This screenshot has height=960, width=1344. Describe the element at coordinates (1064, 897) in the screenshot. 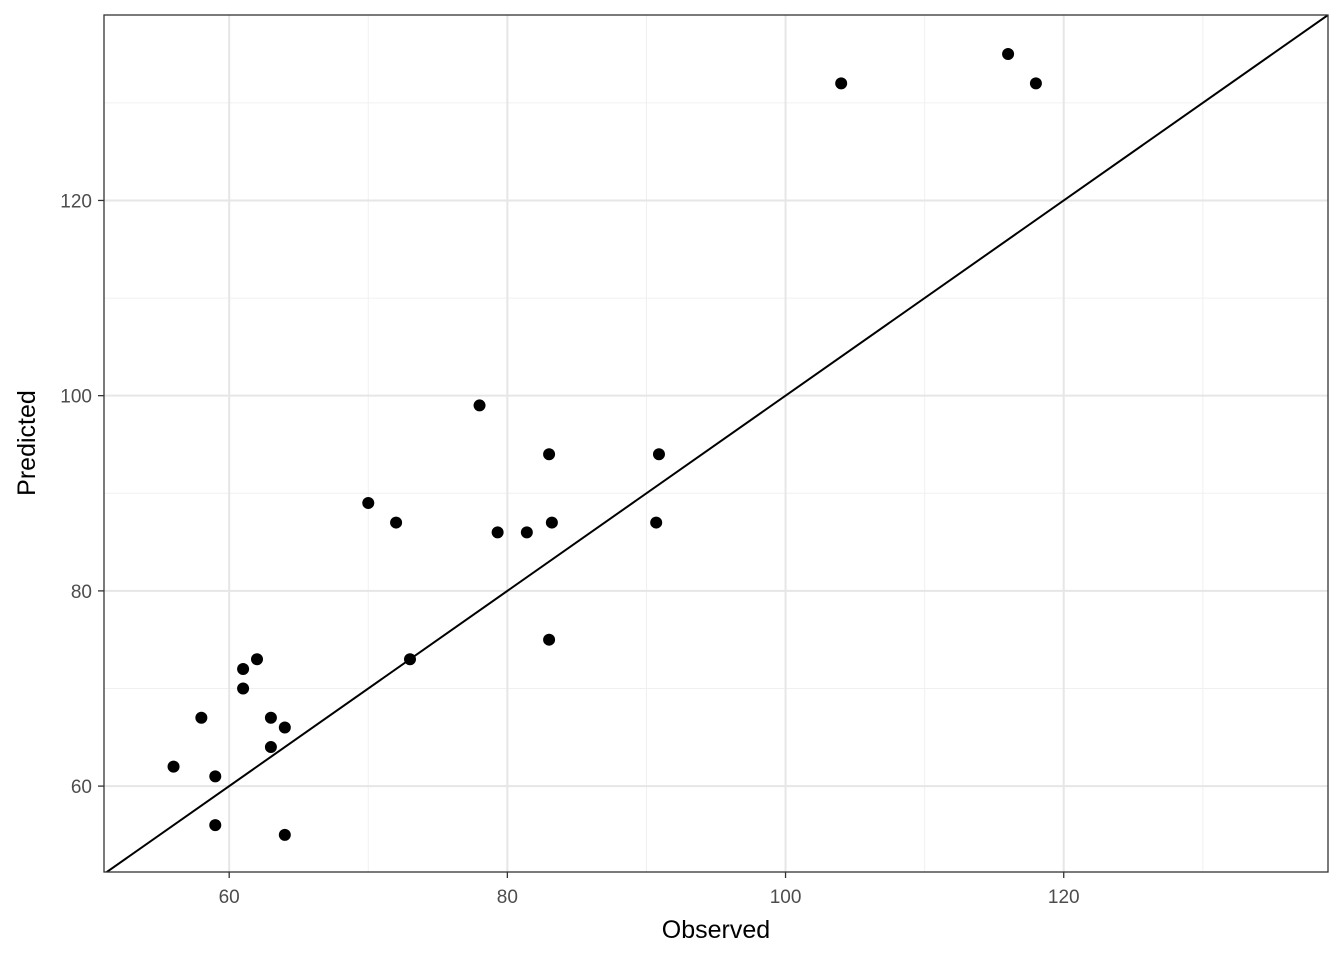

I see `x-tick-label: 120` at that location.